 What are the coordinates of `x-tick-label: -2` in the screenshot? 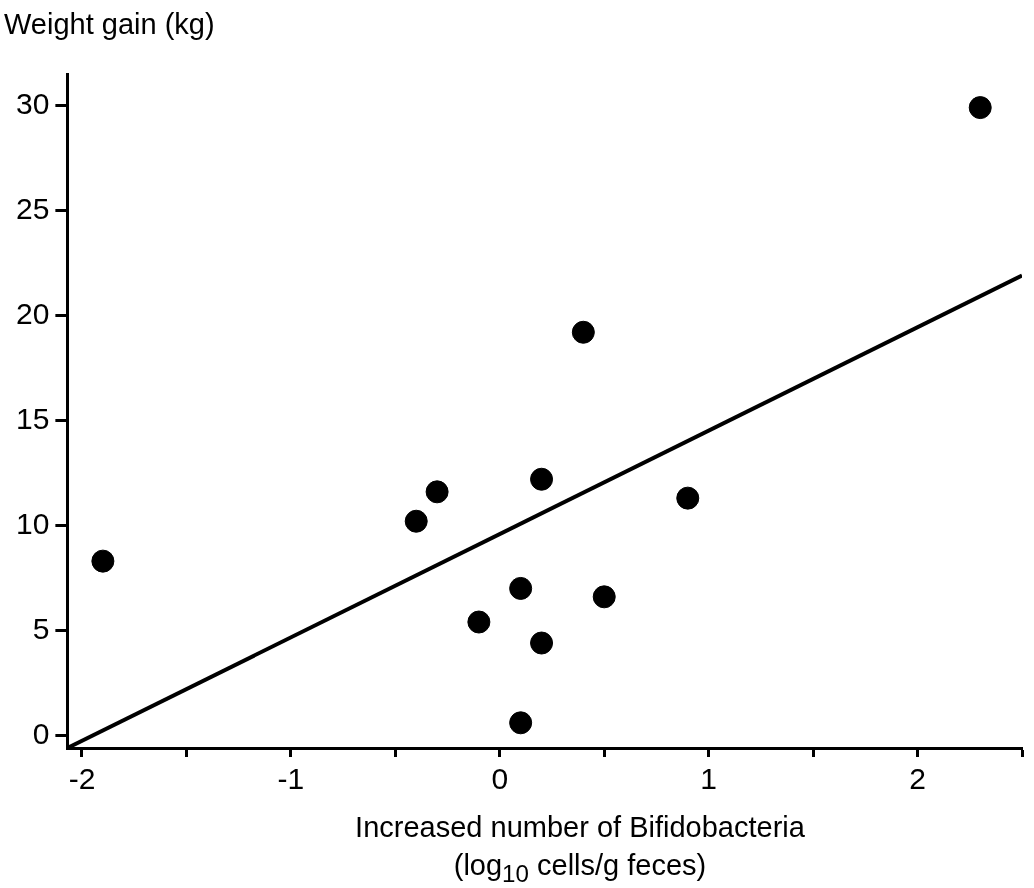 It's located at (82, 779).